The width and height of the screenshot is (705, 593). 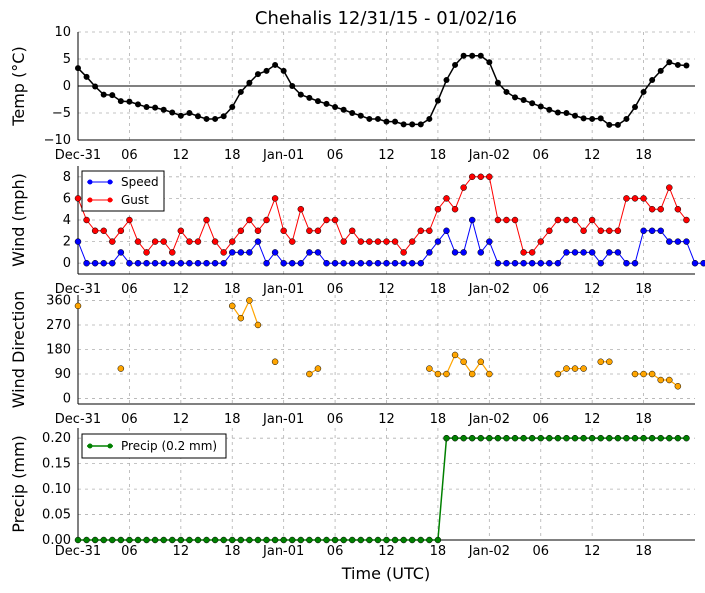 What do you see at coordinates (67, 59) in the screenshot?
I see `y-tick-label: 5` at bounding box center [67, 59].